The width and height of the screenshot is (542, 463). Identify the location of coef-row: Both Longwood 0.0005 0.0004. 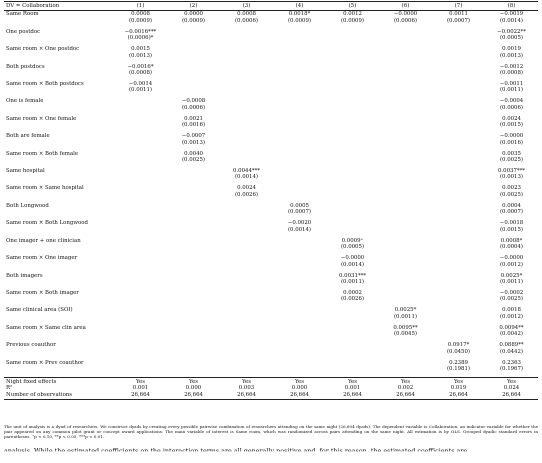
(271, 206).